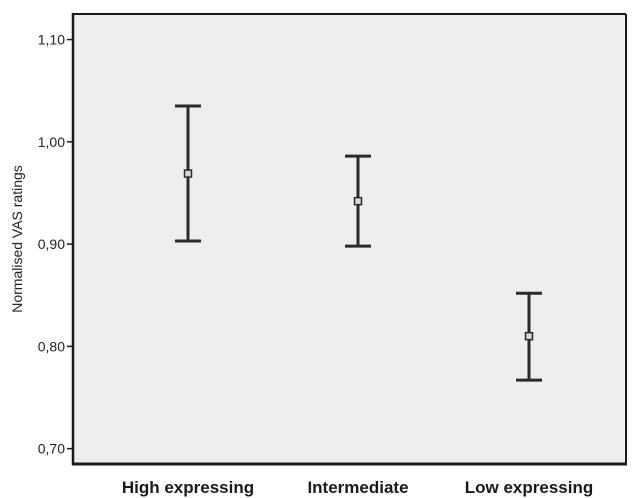  I want to click on x-category-label: Intermediate, so click(357, 487).